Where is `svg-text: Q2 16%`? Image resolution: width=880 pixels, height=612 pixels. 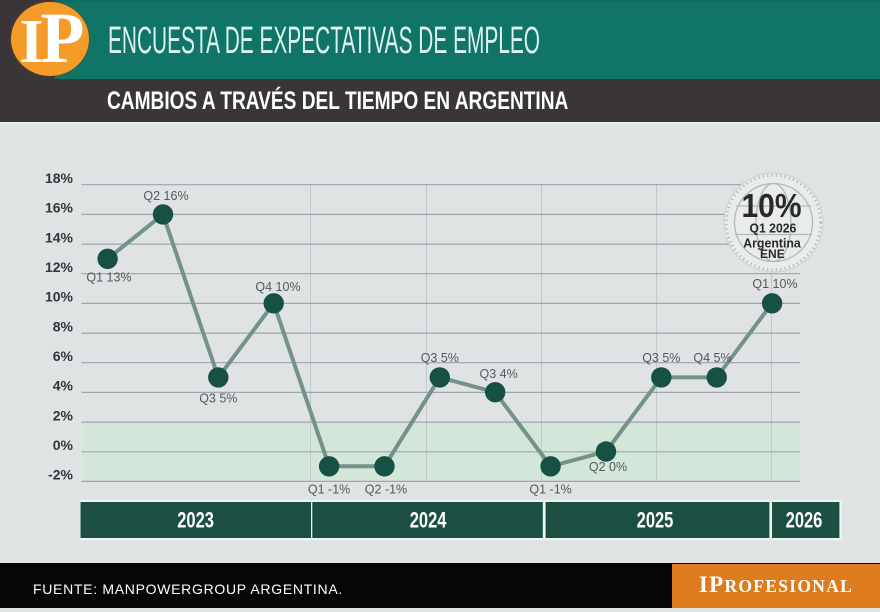 svg-text: Q2 16% is located at coordinates (165, 196).